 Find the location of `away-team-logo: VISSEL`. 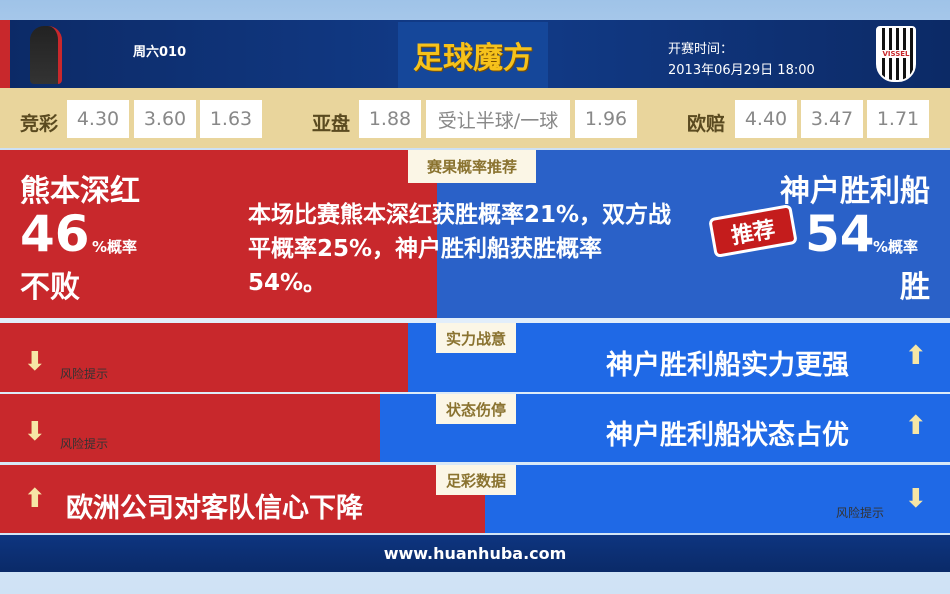

away-team-logo: VISSEL is located at coordinates (896, 54).